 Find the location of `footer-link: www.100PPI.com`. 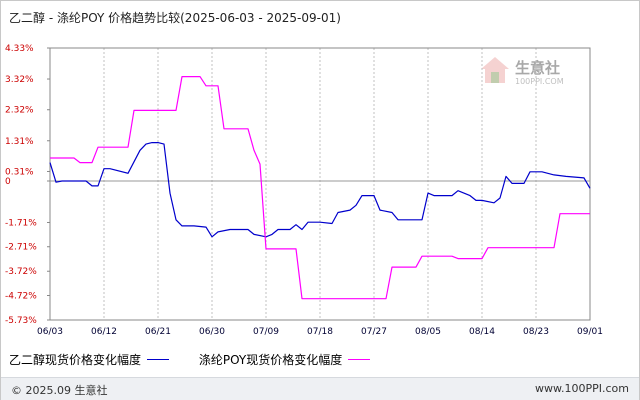

footer-link: www.100PPI.com is located at coordinates (582, 388).